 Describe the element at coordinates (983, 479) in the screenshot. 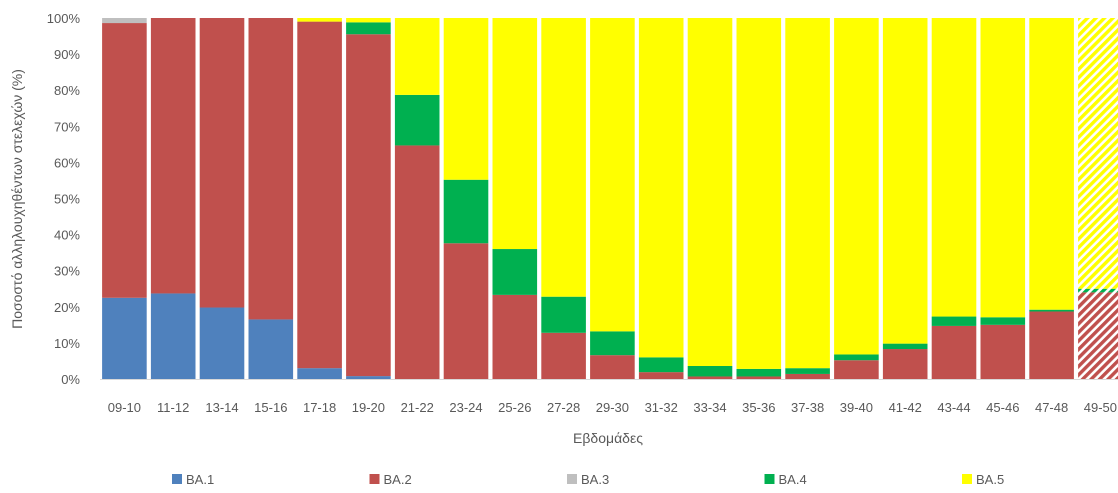

I see `legend-item-ba-5: BA.5` at that location.